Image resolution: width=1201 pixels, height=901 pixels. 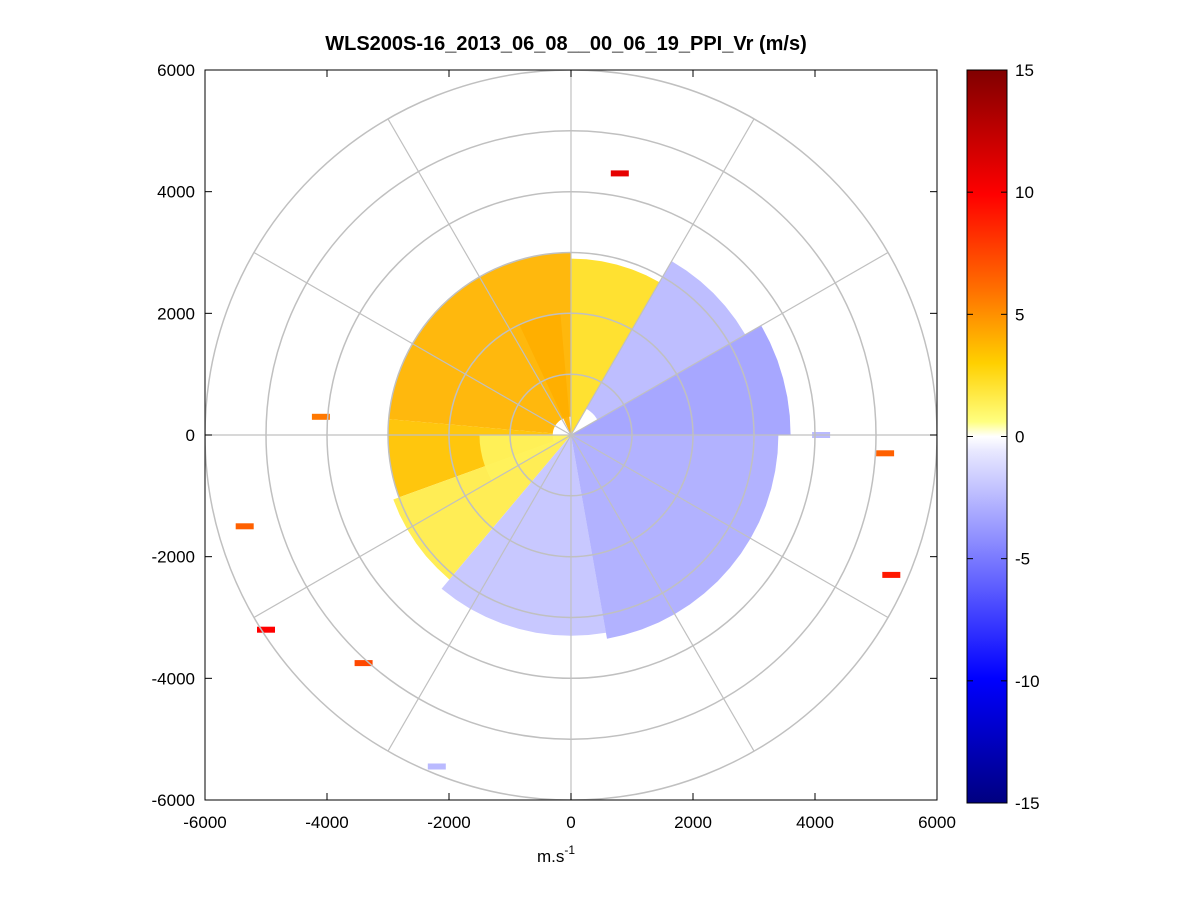 I want to click on y-tick-label: 4000, so click(x=176, y=192).